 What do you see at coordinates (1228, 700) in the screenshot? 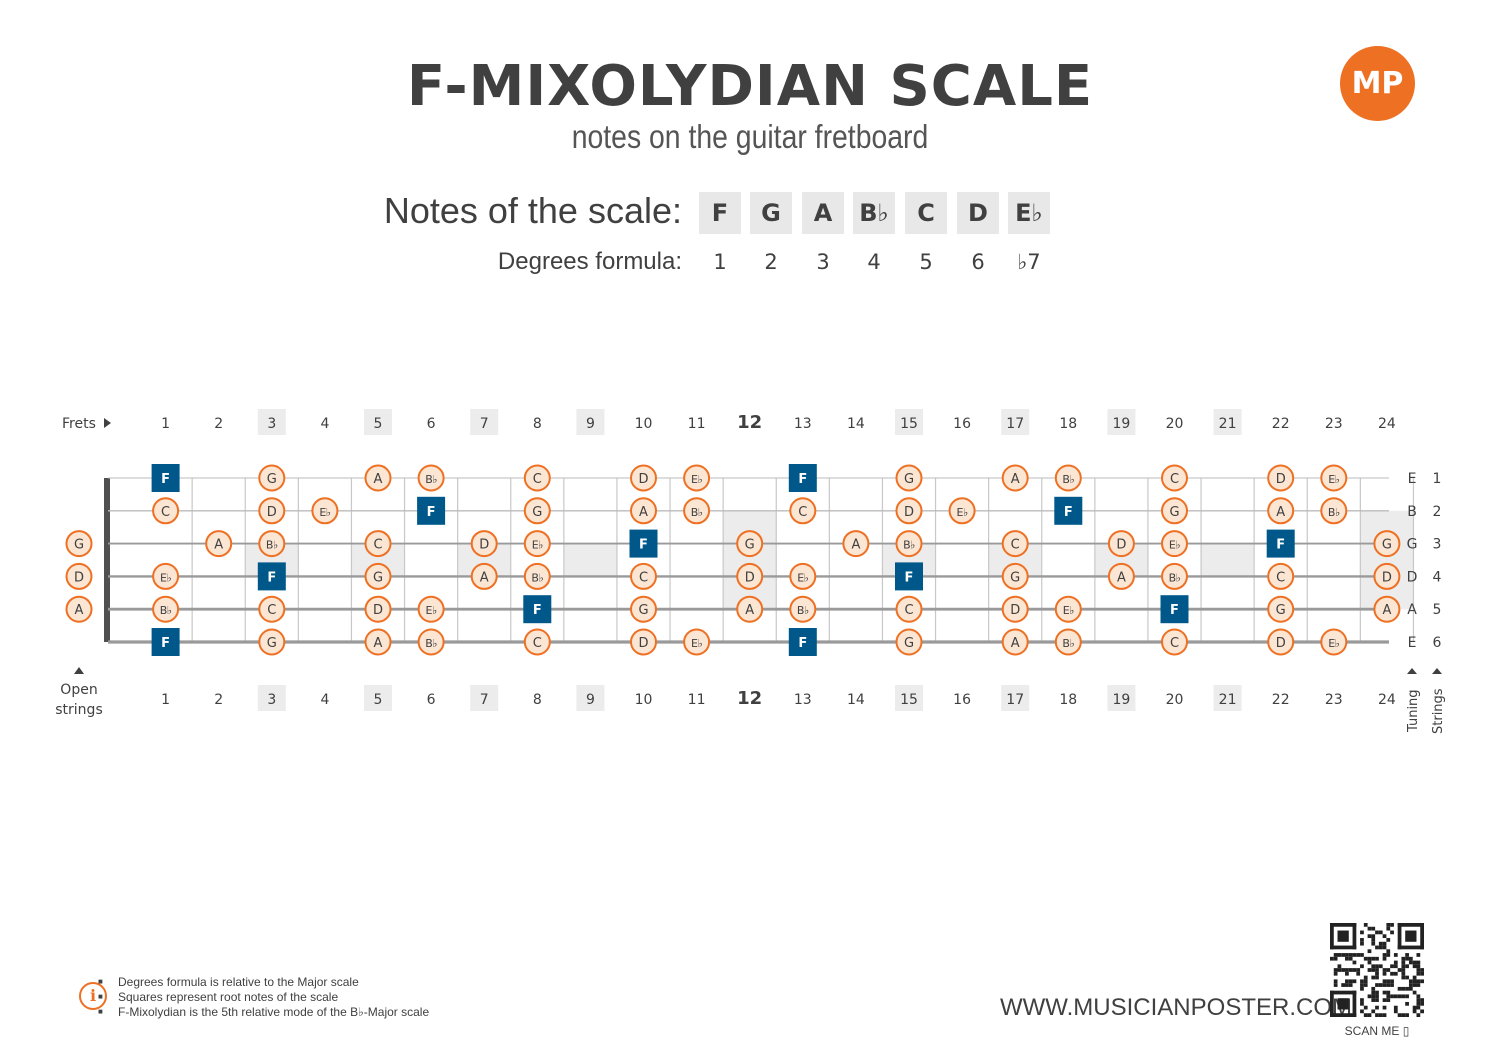
I see `fret-number-bottom: 21` at bounding box center [1228, 700].